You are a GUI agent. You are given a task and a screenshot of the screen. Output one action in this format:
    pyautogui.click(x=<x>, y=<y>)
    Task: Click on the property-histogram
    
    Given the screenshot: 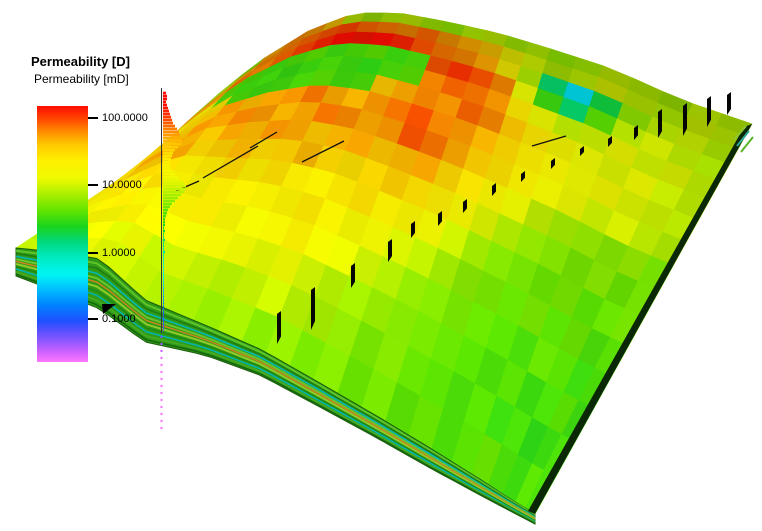 What is the action you would take?
    pyautogui.click(x=173, y=259)
    